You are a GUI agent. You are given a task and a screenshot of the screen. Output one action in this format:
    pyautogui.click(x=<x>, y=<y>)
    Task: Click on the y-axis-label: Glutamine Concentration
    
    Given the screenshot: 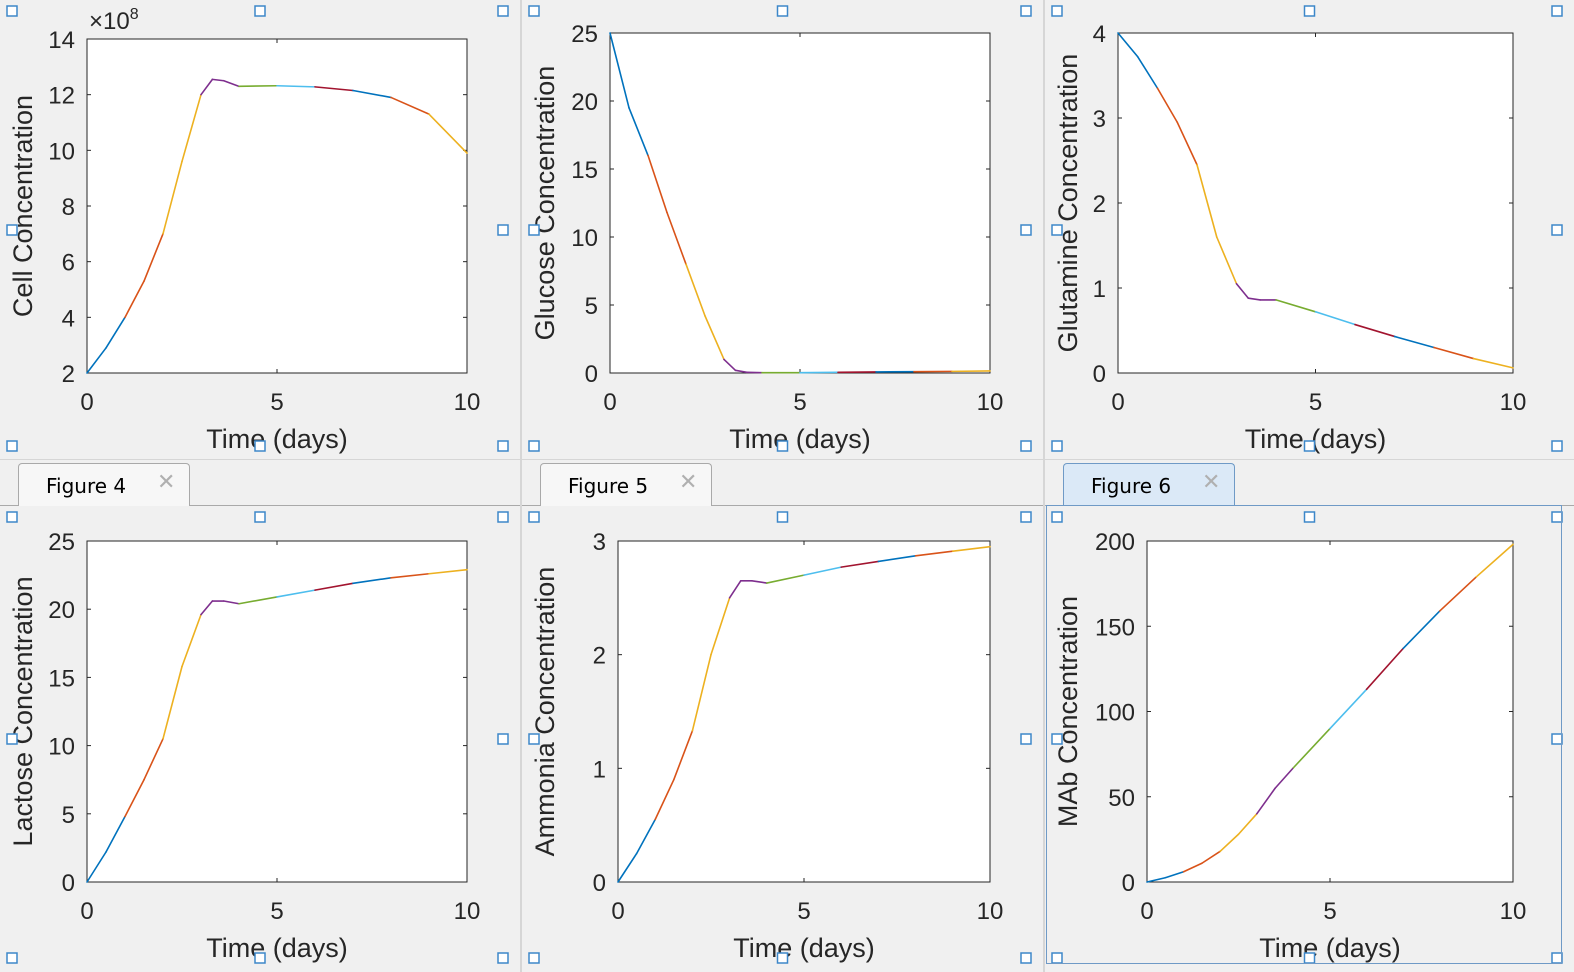 What is the action you would take?
    pyautogui.click(x=1068, y=203)
    